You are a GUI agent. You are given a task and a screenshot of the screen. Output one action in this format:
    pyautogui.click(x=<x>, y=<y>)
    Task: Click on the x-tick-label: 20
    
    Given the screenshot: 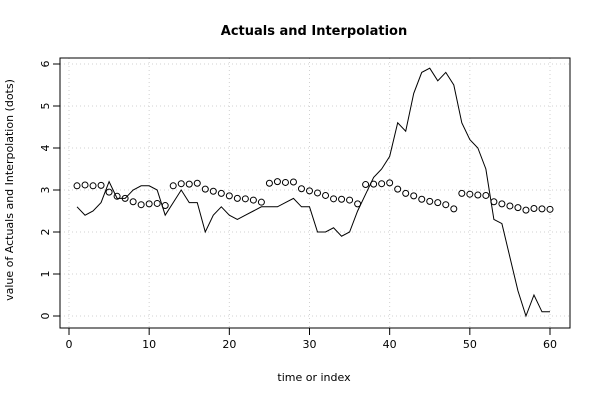 What is the action you would take?
    pyautogui.click(x=229, y=344)
    